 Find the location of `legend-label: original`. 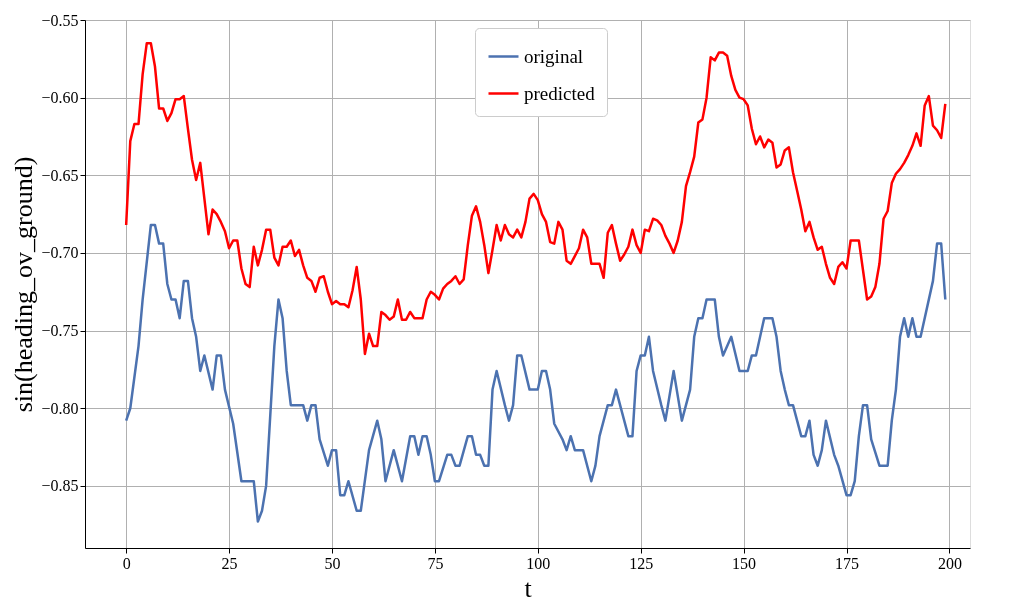

legend-label: original is located at coordinates (554, 56).